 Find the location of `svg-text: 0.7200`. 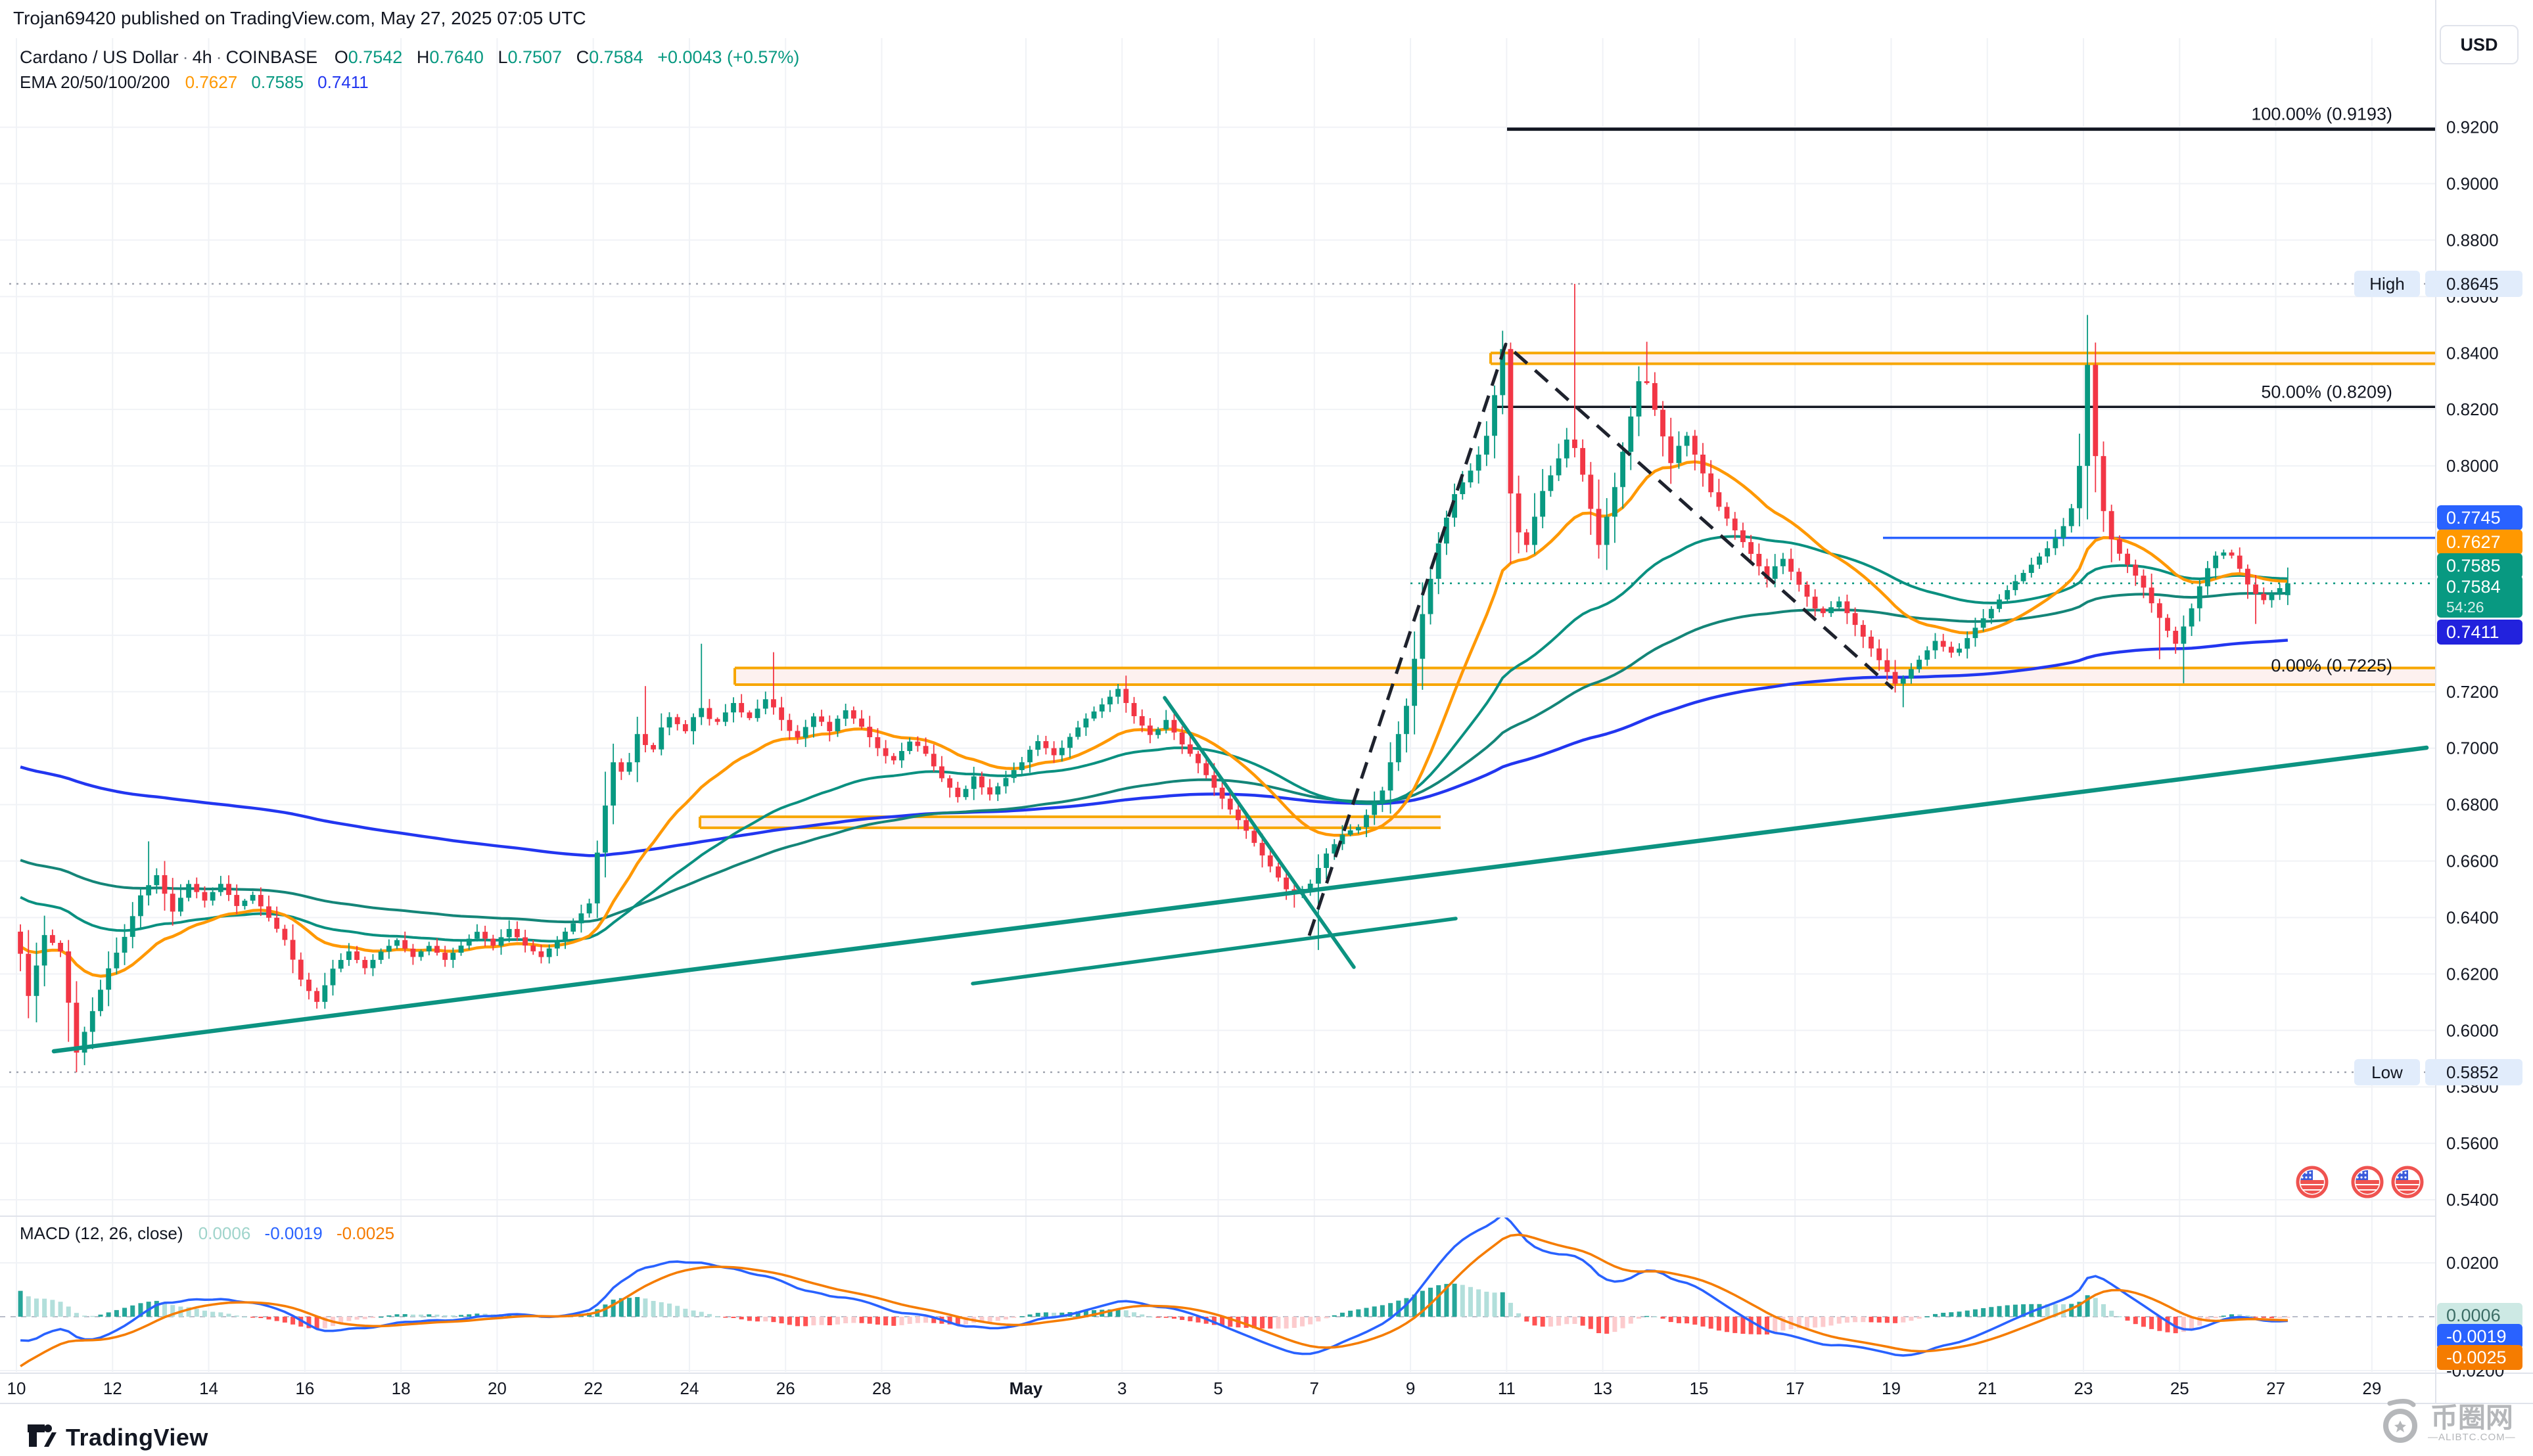

svg-text: 0.7200 is located at coordinates (2472, 692).